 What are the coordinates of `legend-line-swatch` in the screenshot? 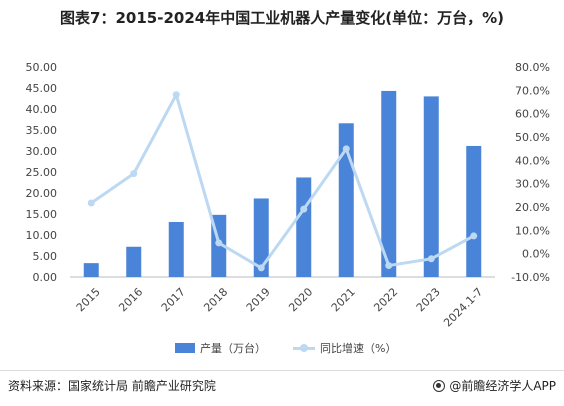 It's located at (304, 348).